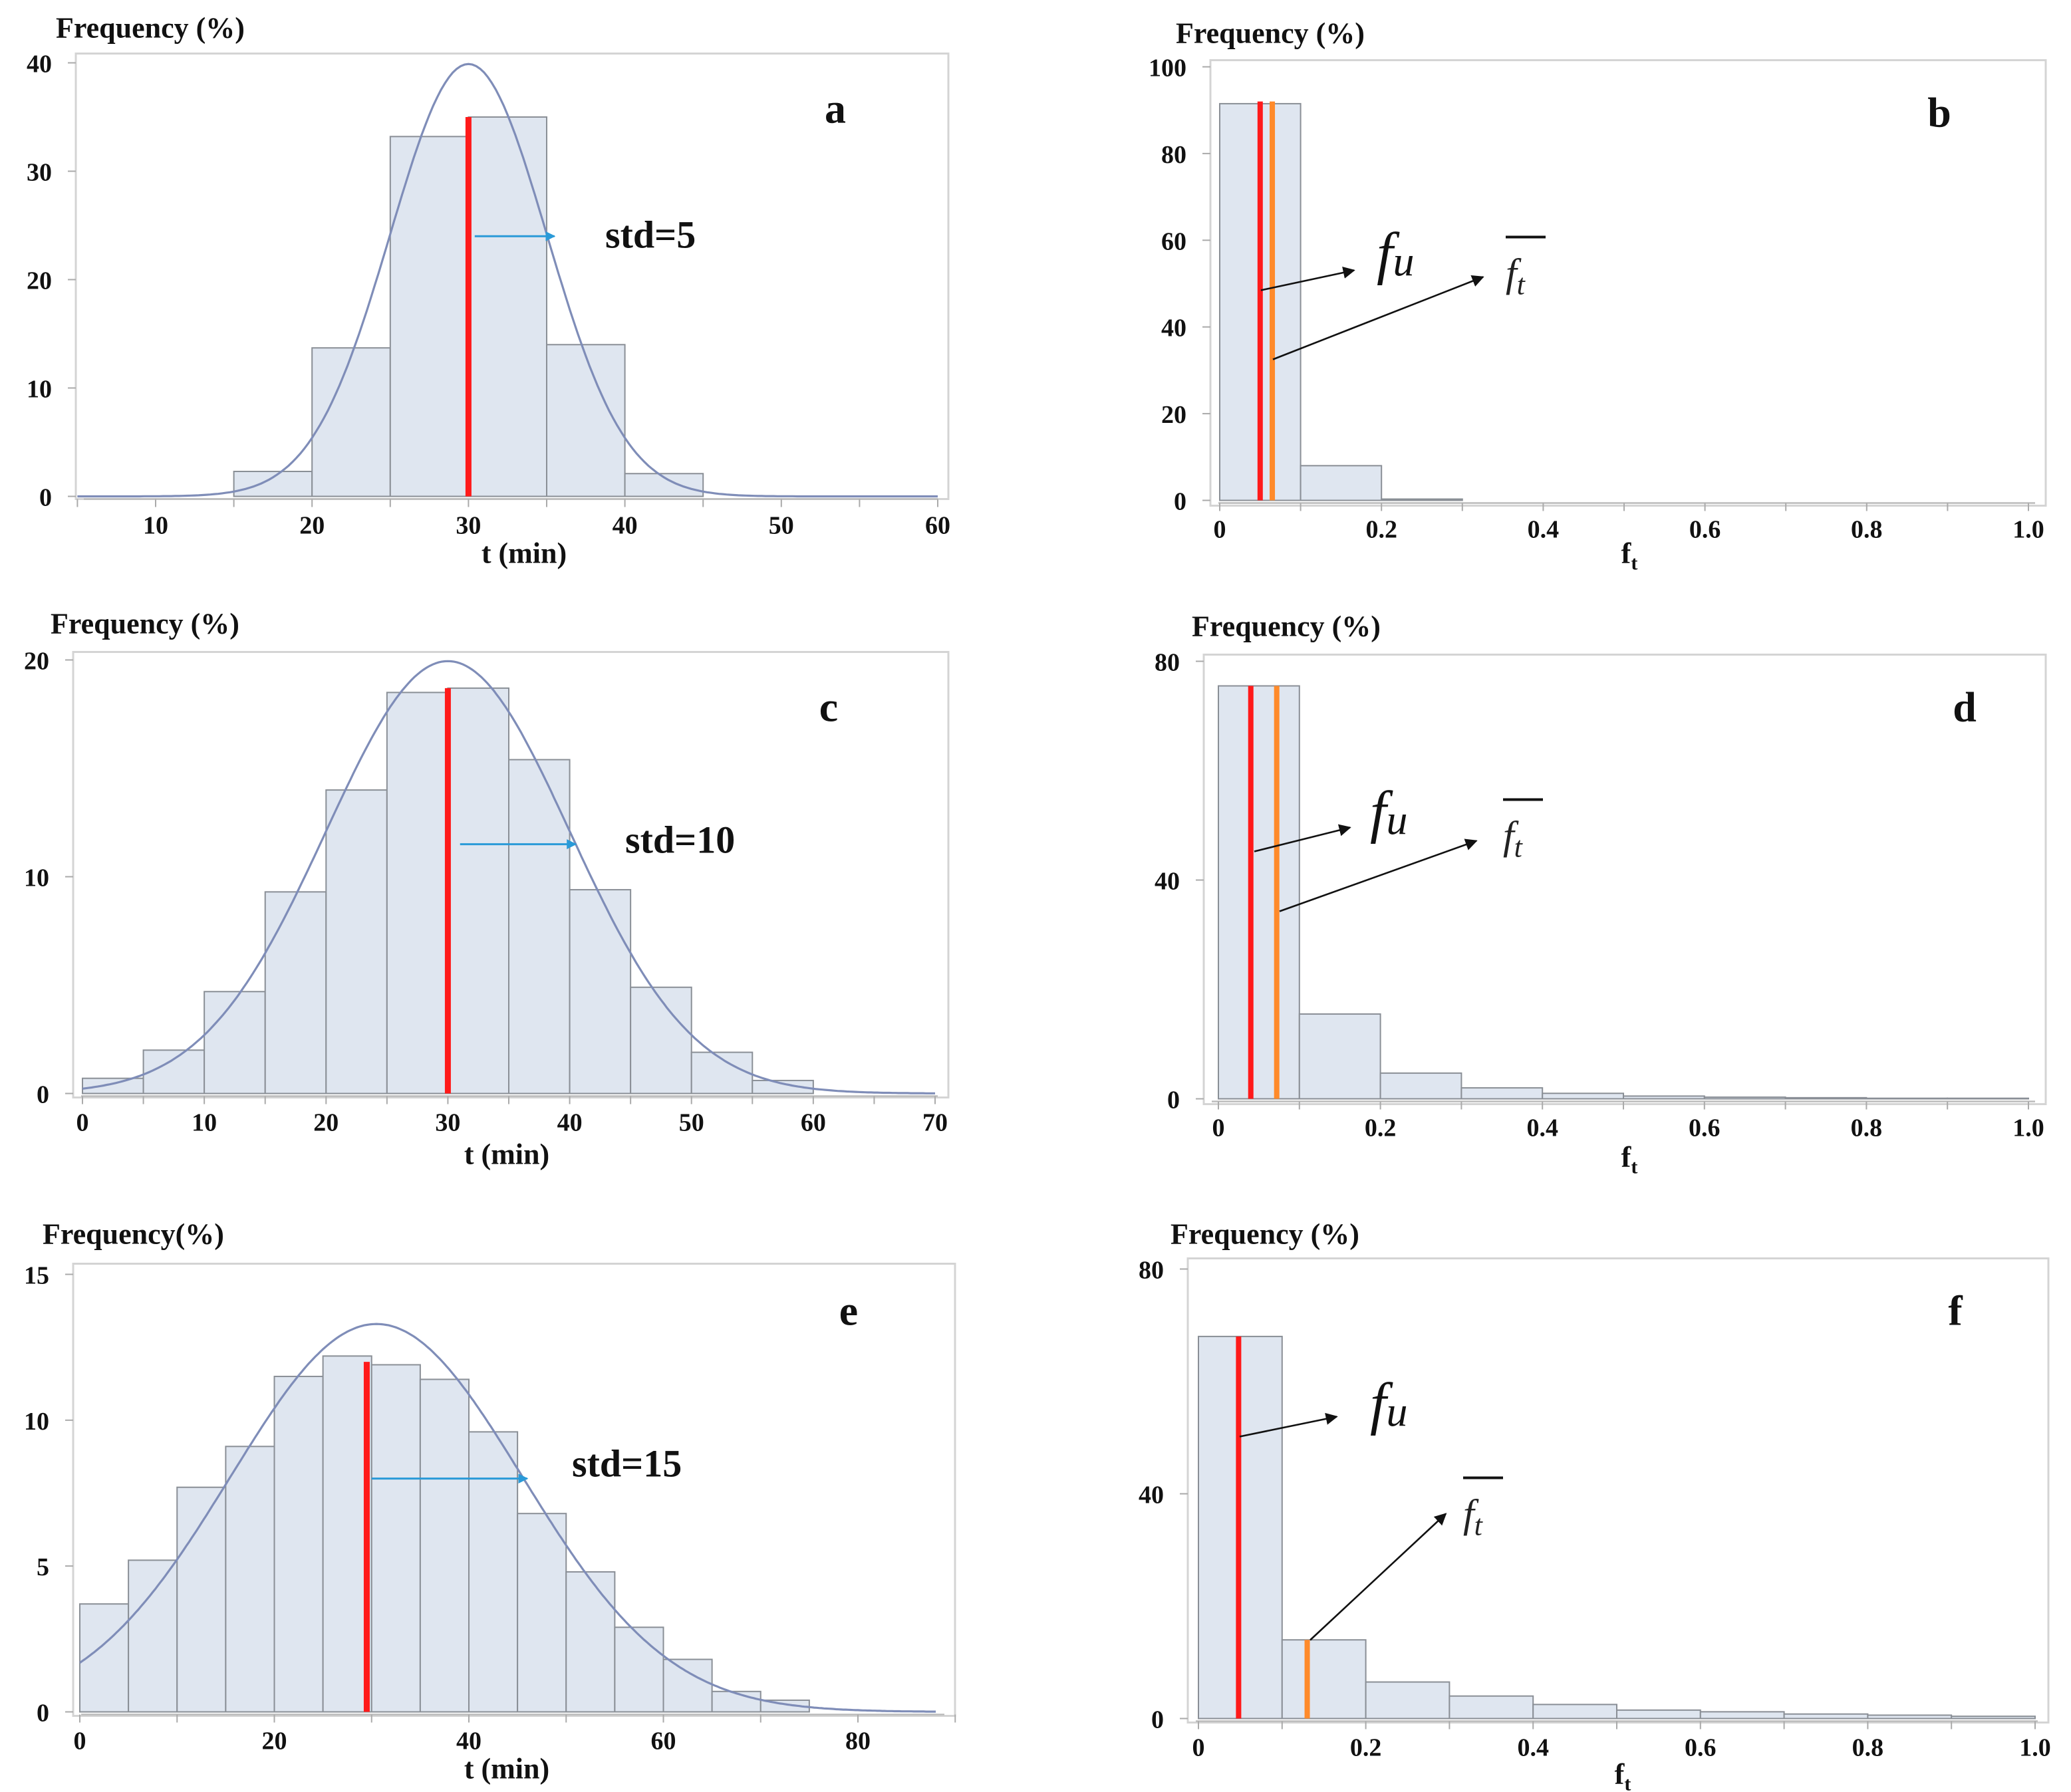  I want to click on panel-label: a, so click(835, 108).